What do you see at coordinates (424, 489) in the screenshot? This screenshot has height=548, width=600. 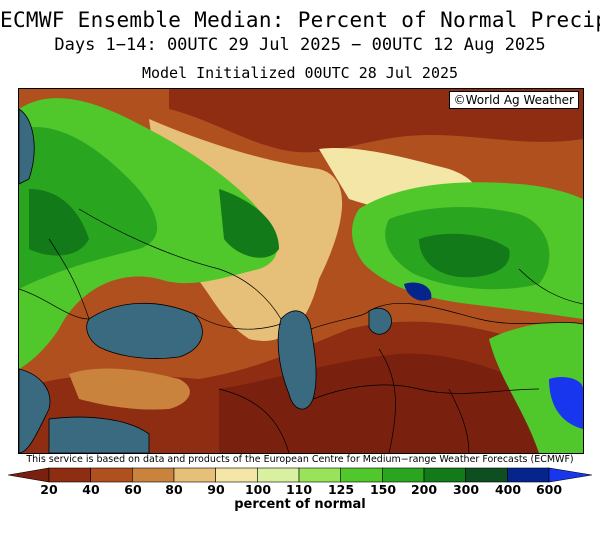 I see `legend-tick: 200` at bounding box center [424, 489].